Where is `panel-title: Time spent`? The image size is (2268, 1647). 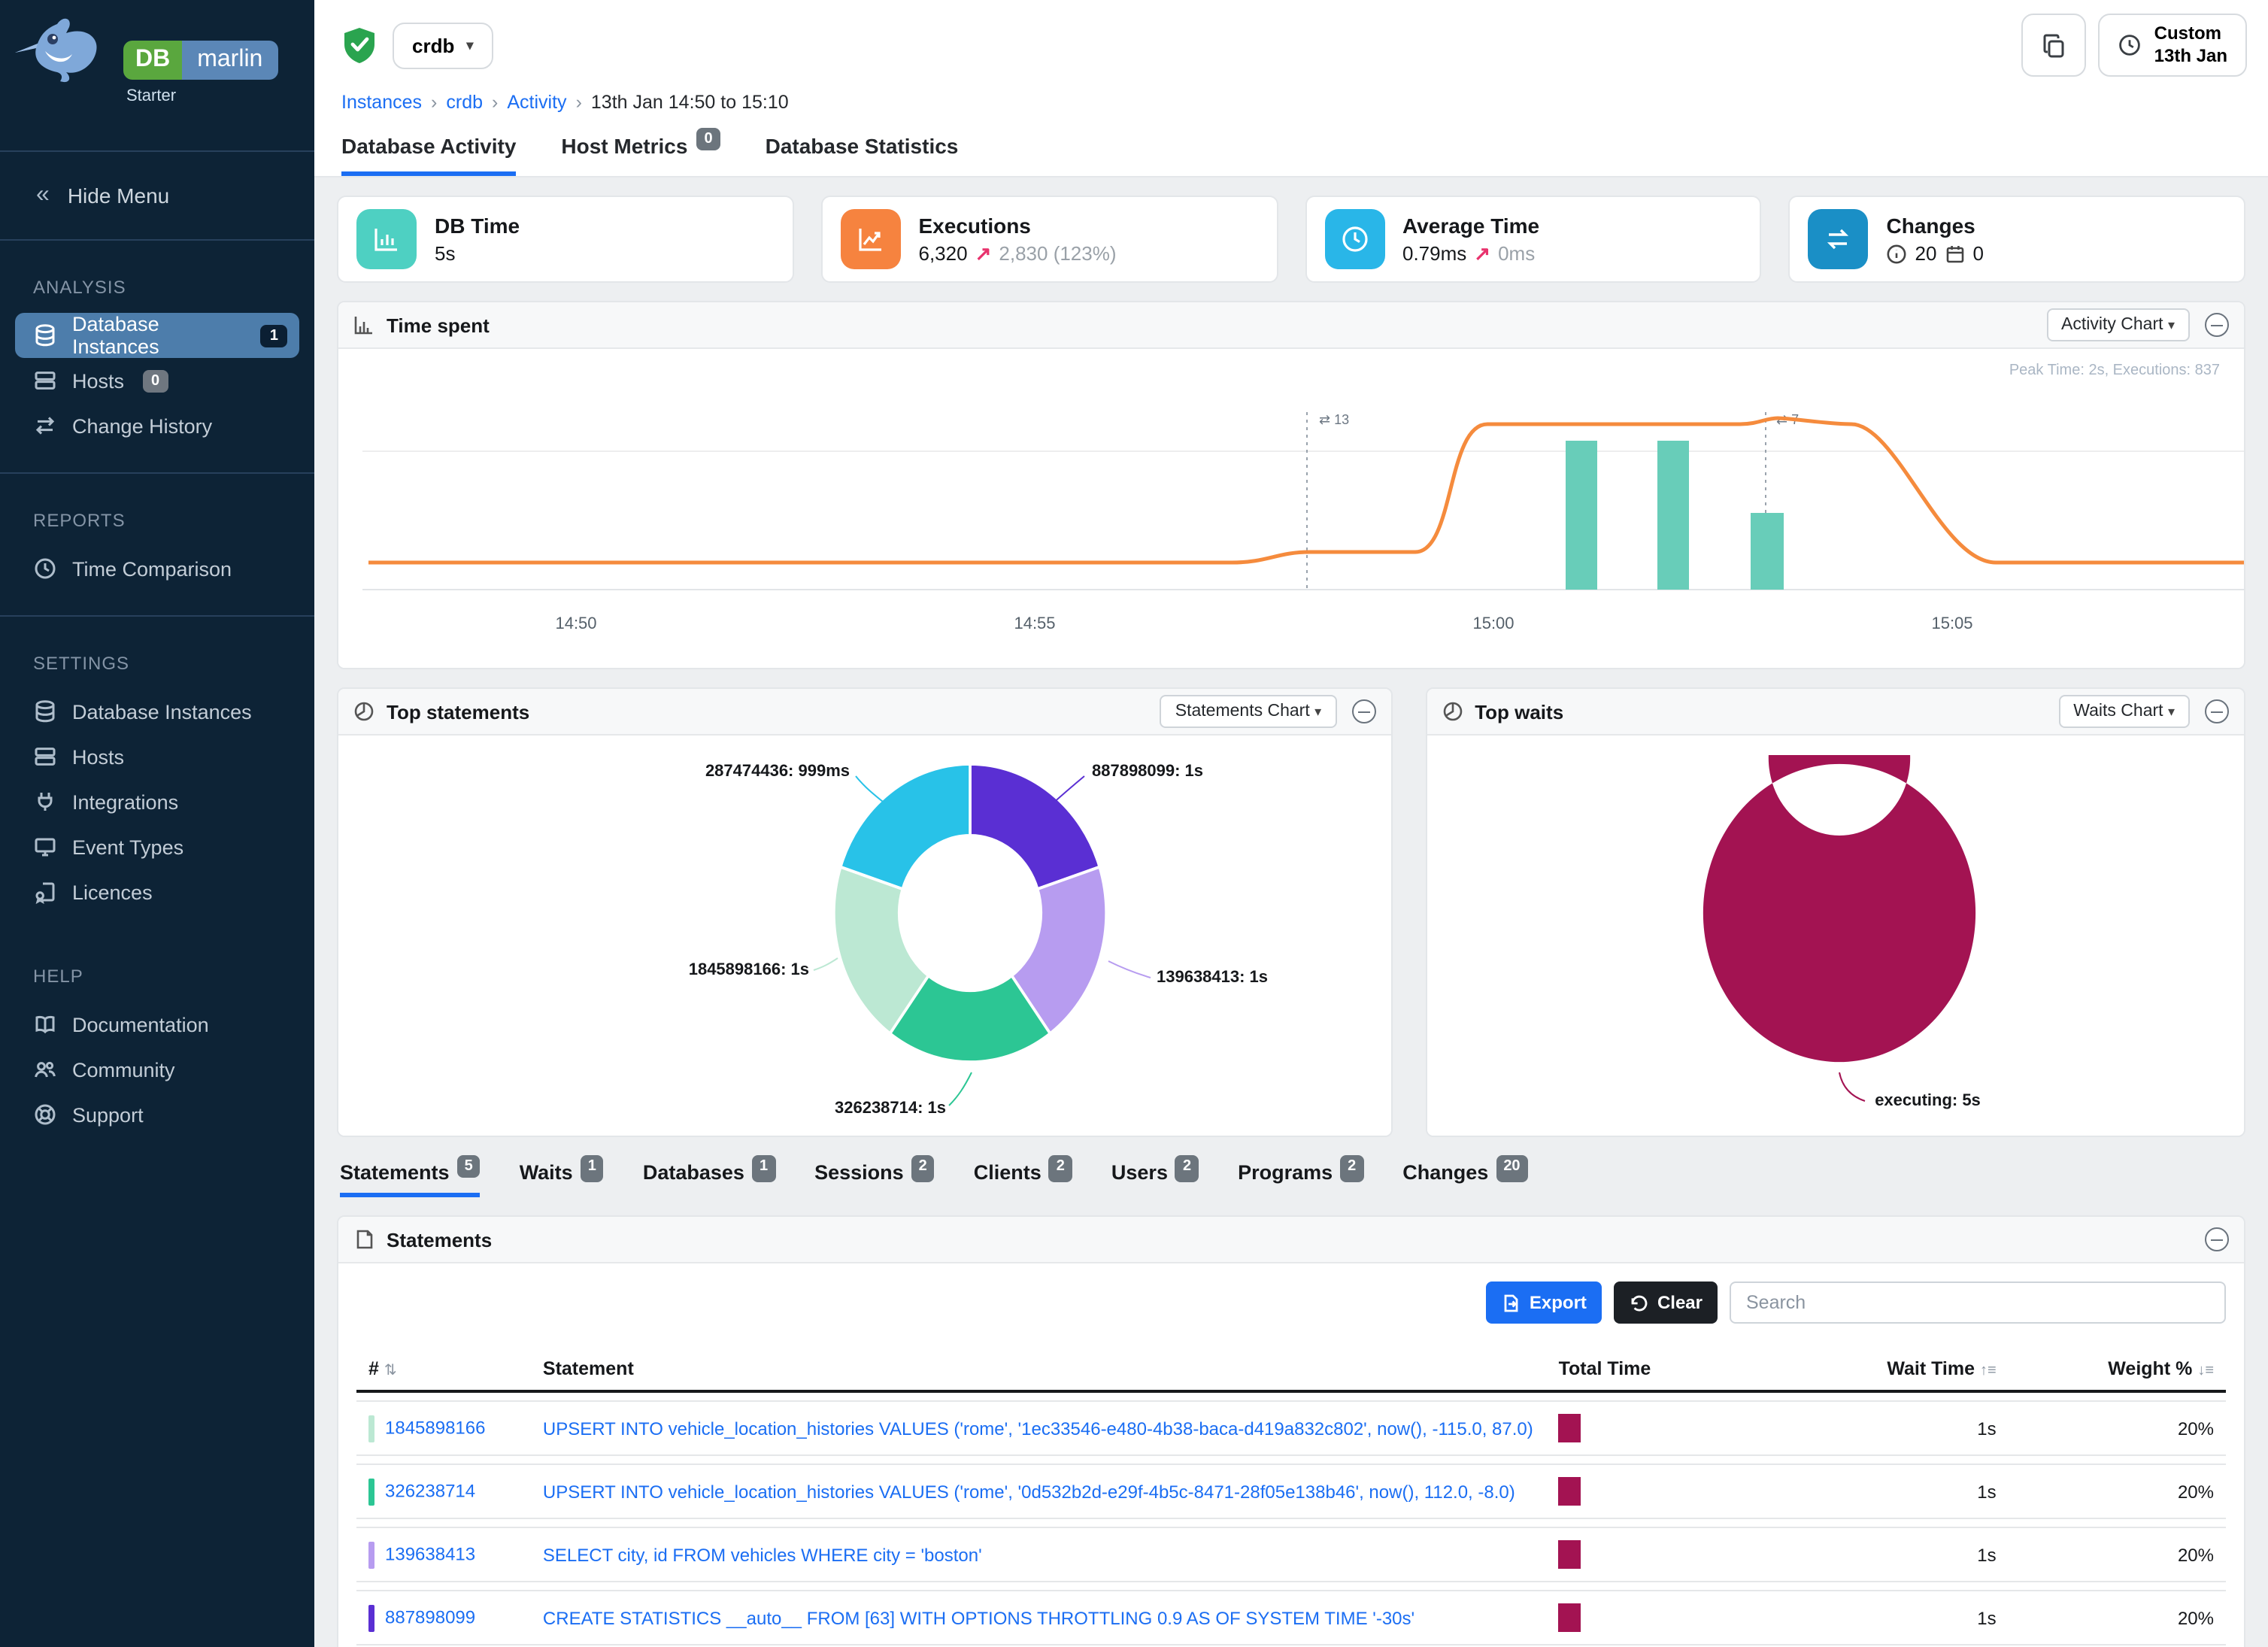 panel-title: Time spent is located at coordinates (438, 325).